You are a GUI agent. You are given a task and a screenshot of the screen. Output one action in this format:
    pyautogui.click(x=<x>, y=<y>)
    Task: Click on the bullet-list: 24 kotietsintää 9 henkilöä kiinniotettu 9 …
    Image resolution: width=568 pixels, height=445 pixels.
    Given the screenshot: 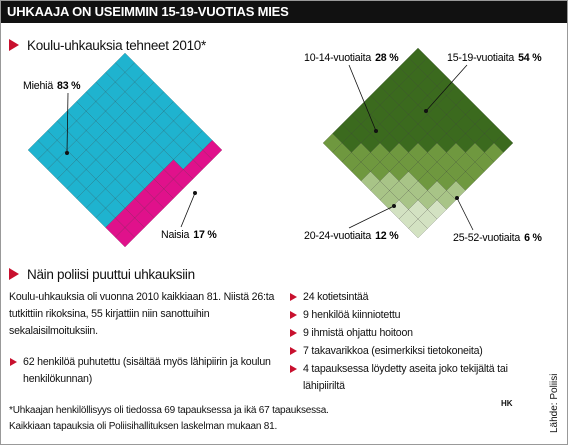 What is the action you would take?
    pyautogui.click(x=416, y=342)
    